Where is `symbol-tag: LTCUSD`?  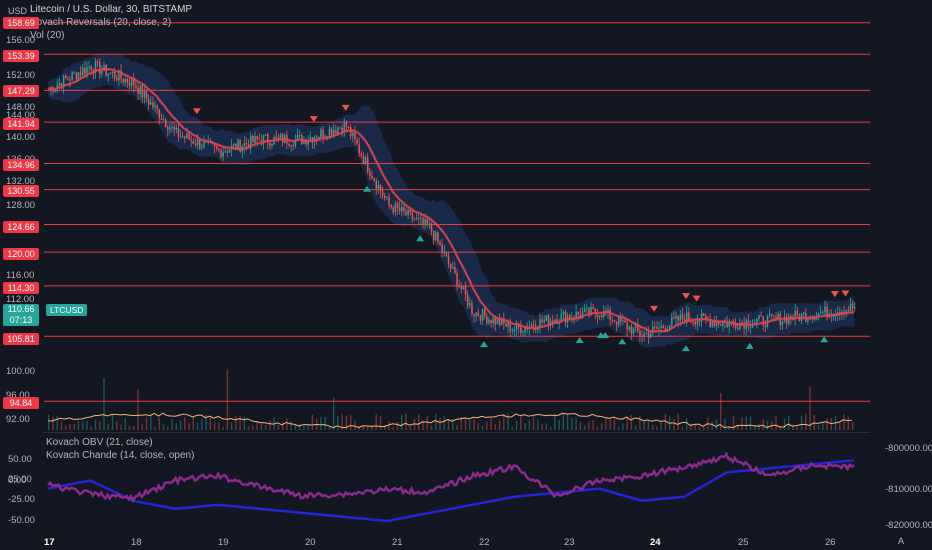
symbol-tag: LTCUSD is located at coordinates (67, 310).